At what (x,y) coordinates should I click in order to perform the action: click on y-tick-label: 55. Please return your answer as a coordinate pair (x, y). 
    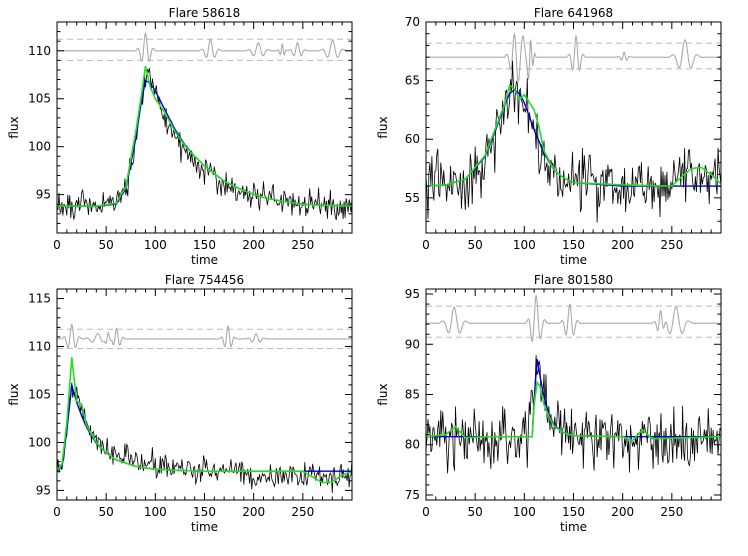
    Looking at the image, I should click on (412, 198).